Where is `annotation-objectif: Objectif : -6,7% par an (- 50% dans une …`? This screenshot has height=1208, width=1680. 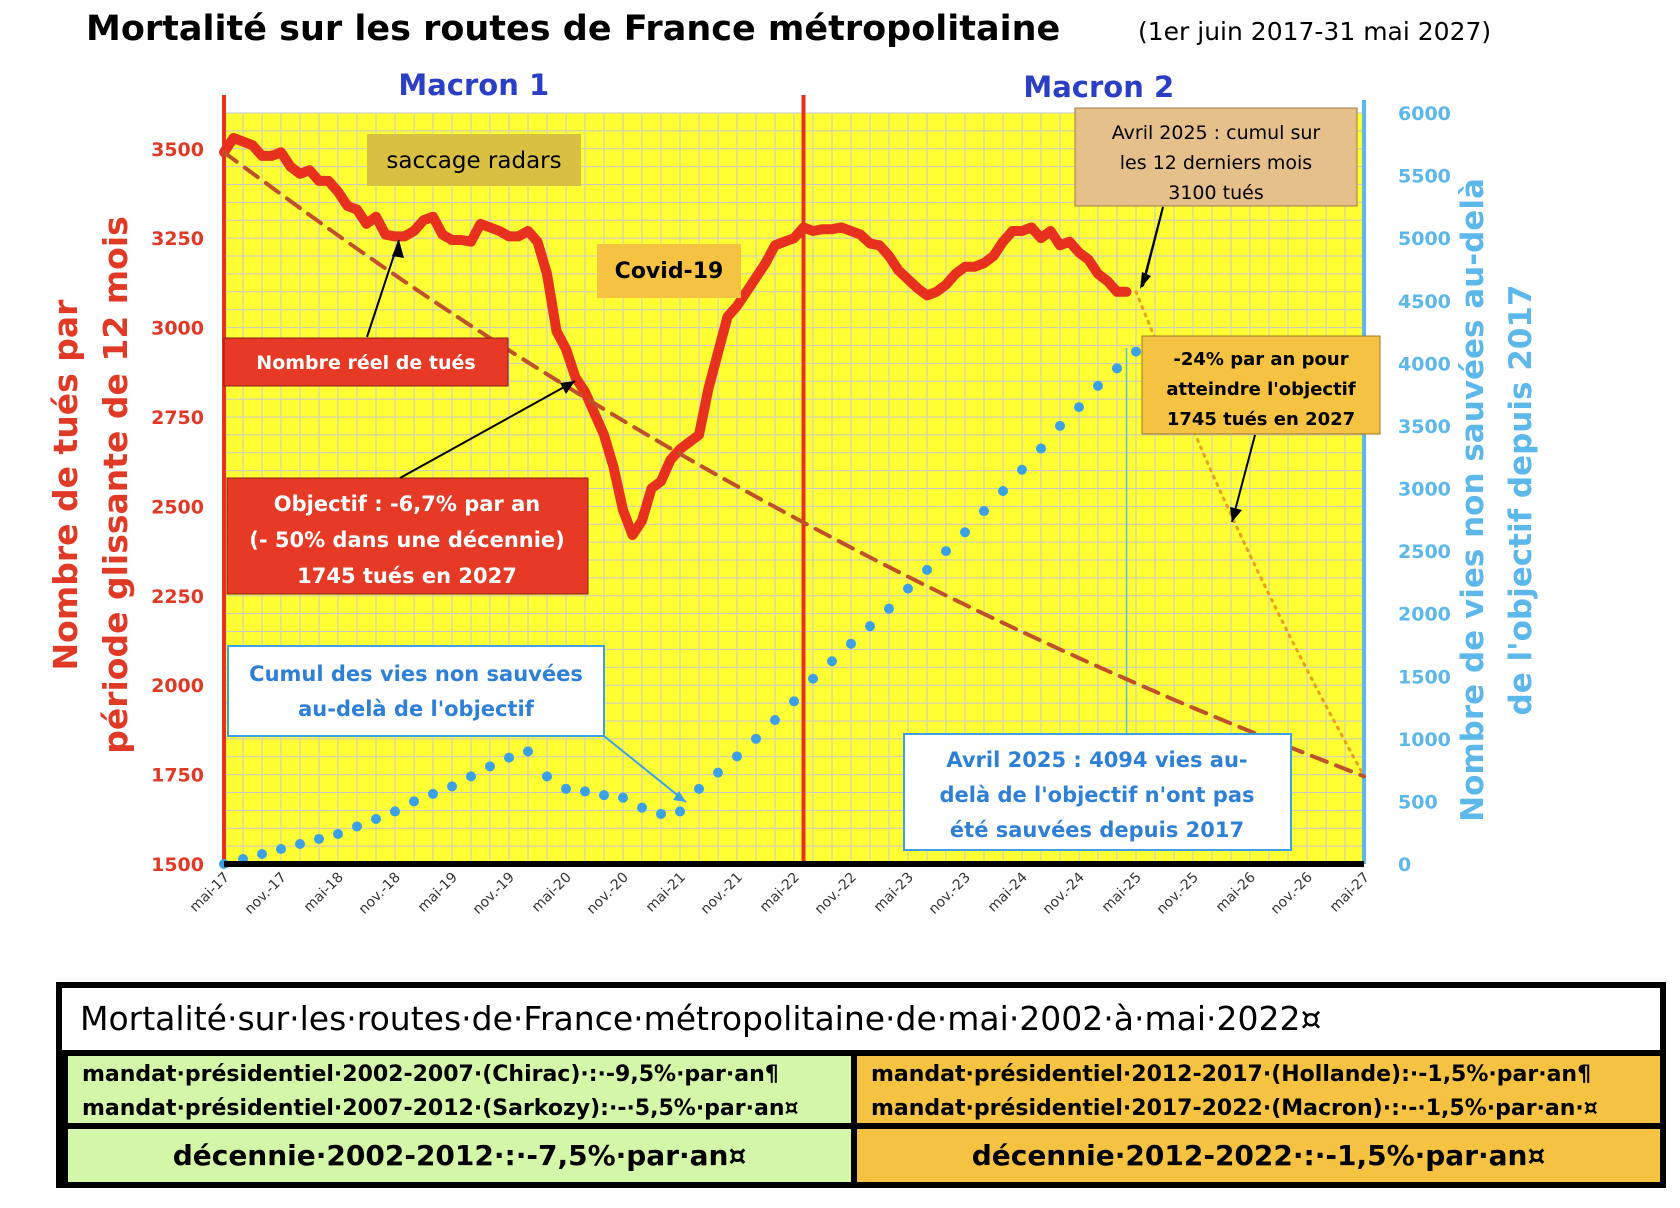 annotation-objectif: Objectif : -6,7% par an (- 50% dans une … is located at coordinates (407, 536).